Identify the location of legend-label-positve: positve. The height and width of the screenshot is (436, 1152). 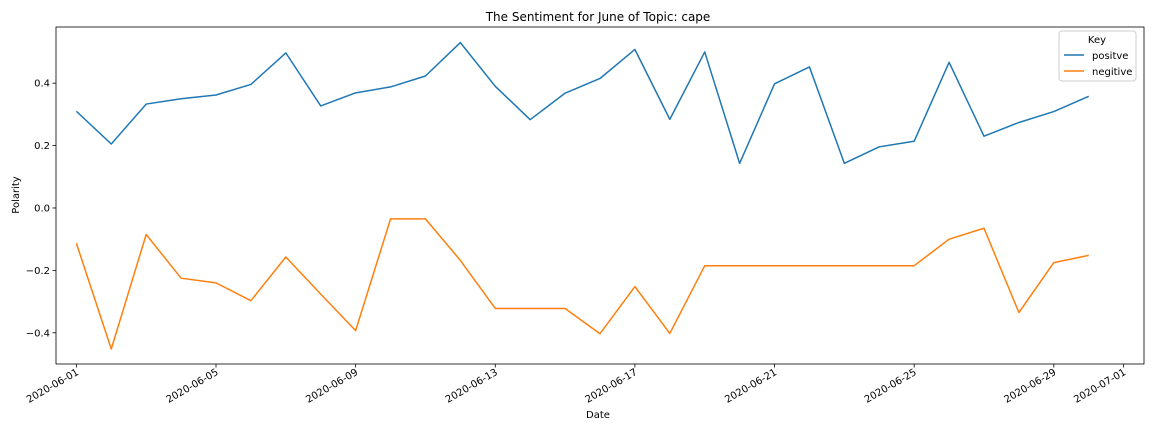
(1110, 56).